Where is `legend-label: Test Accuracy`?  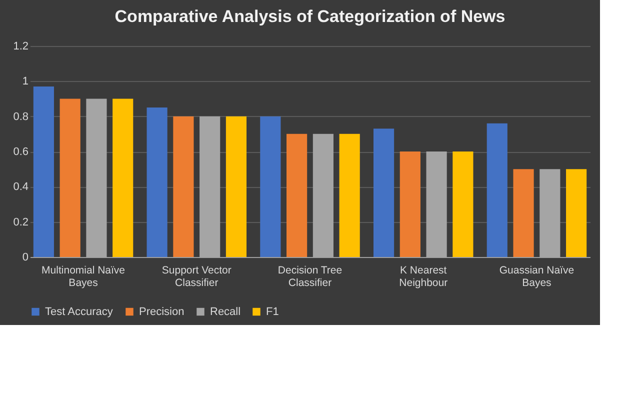 legend-label: Test Accuracy is located at coordinates (79, 312).